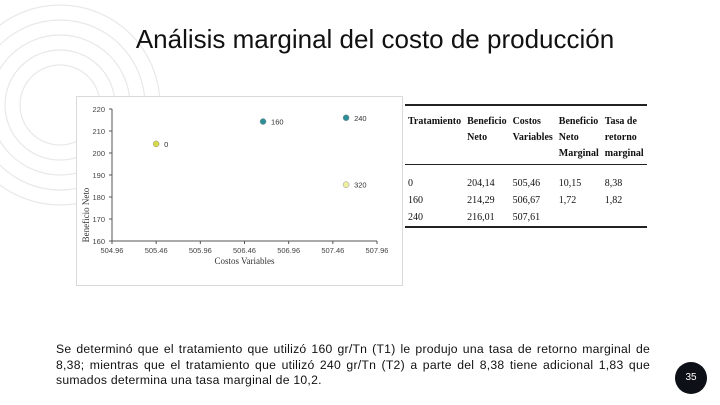 Image resolution: width=720 pixels, height=405 pixels. I want to click on y-tick-label: 180, so click(98, 197).